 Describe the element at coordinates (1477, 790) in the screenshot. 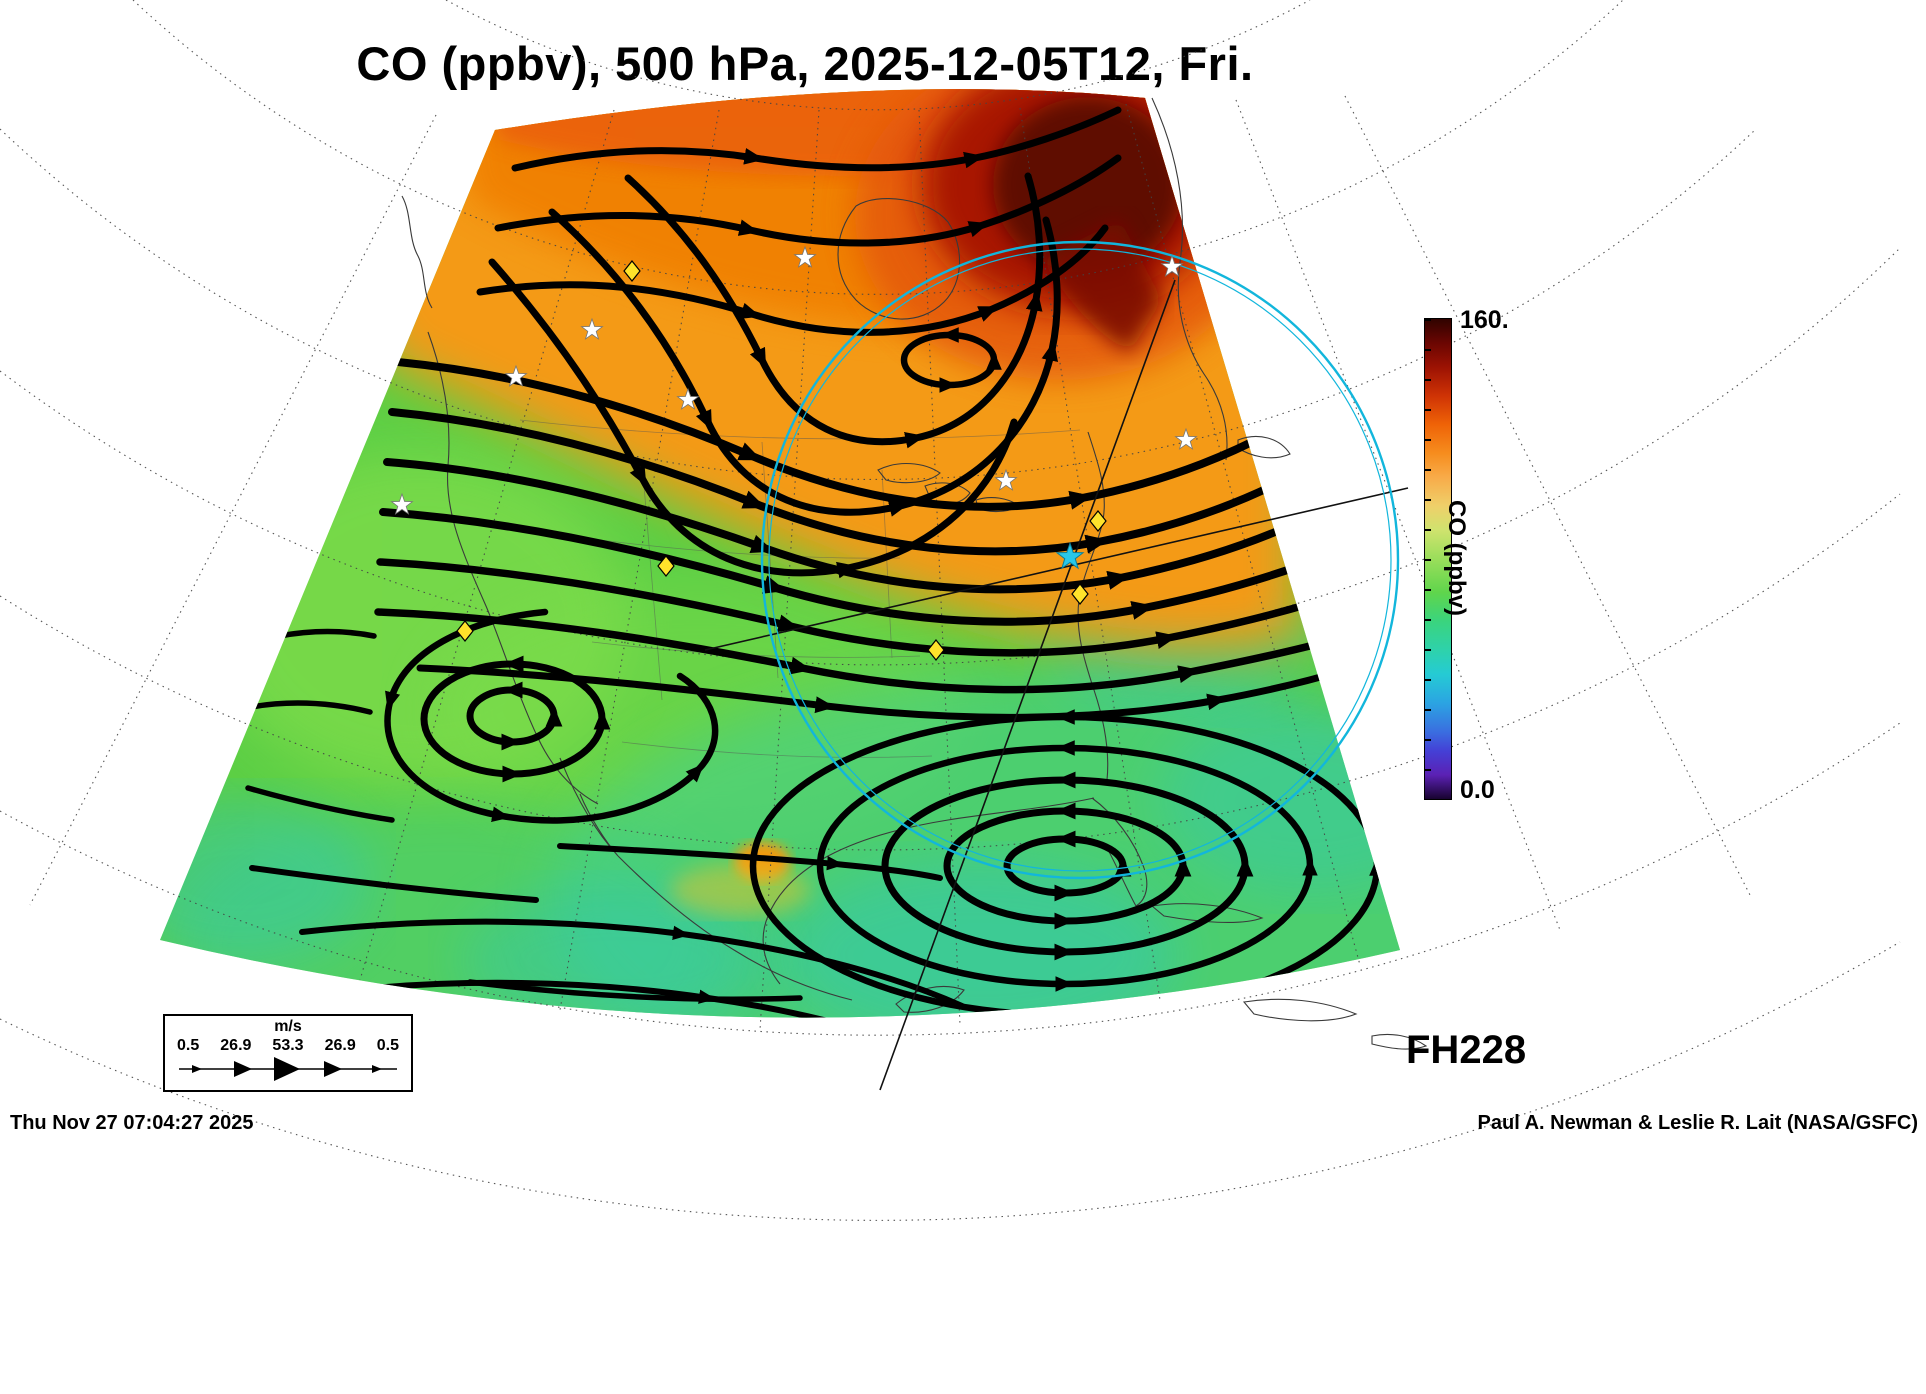

I see `colorbar-min-label: 0.0` at that location.